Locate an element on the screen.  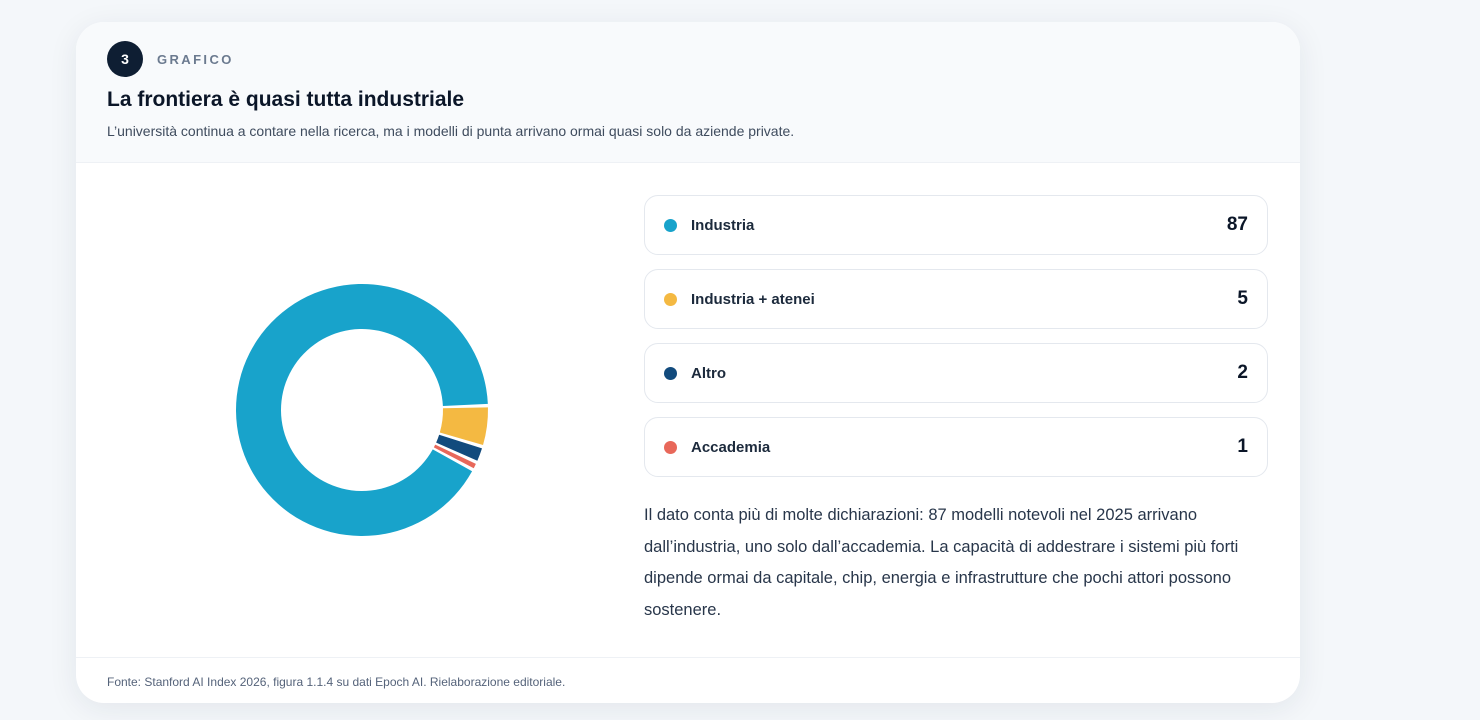
section-eyebrow: GRAFICO is located at coordinates (195, 59).